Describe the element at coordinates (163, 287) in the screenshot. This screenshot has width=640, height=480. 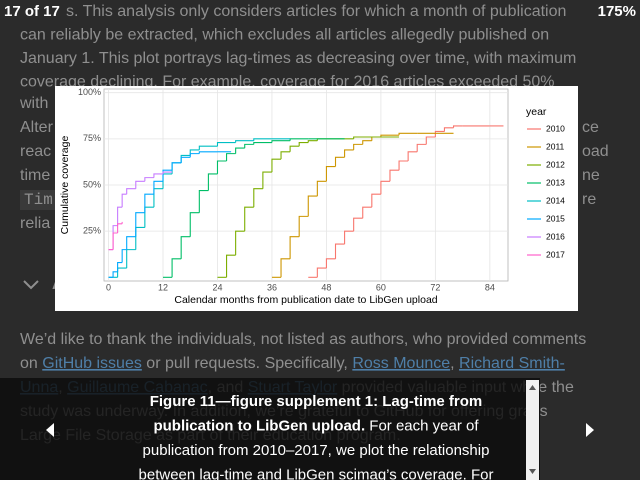
I see `x-tick-label: 12` at that location.